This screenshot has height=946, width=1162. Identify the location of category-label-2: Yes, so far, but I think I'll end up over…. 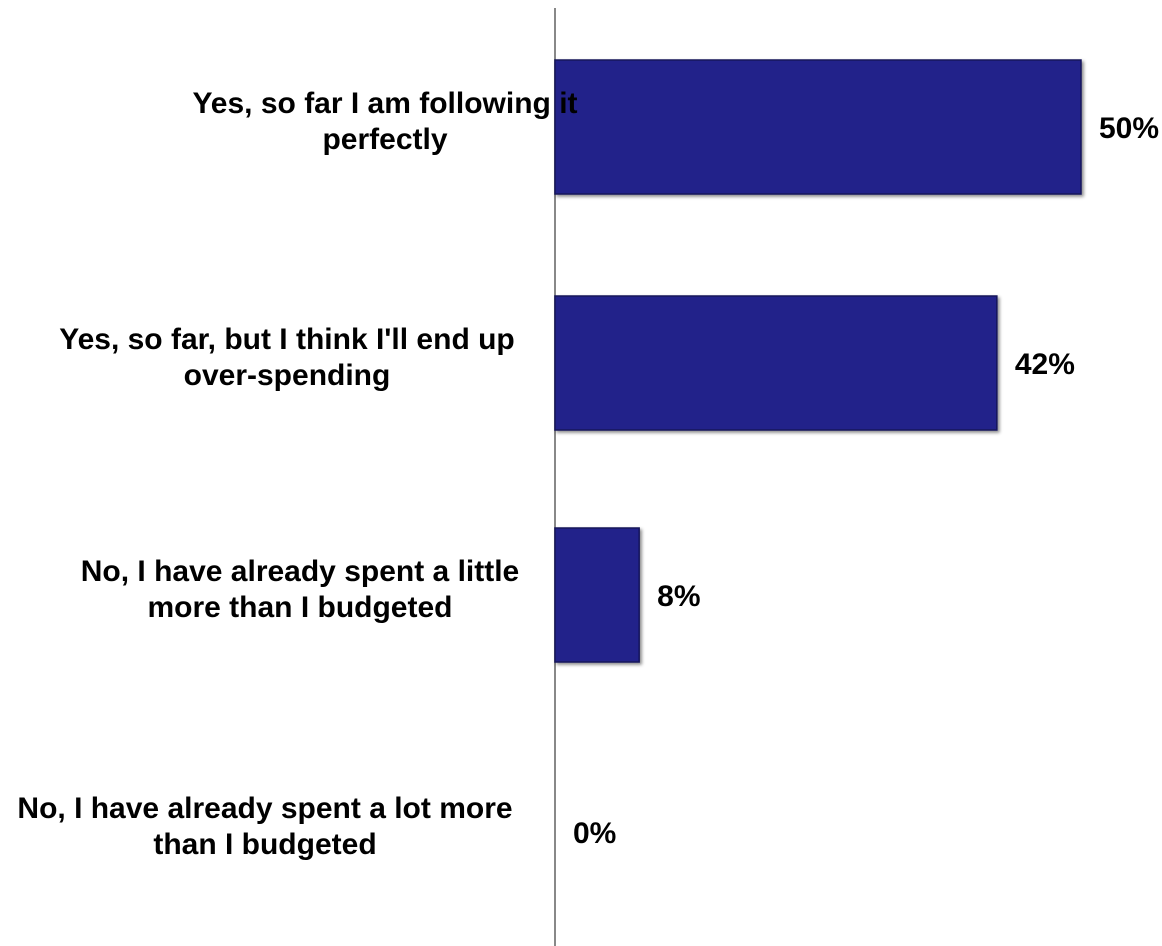
(287, 357).